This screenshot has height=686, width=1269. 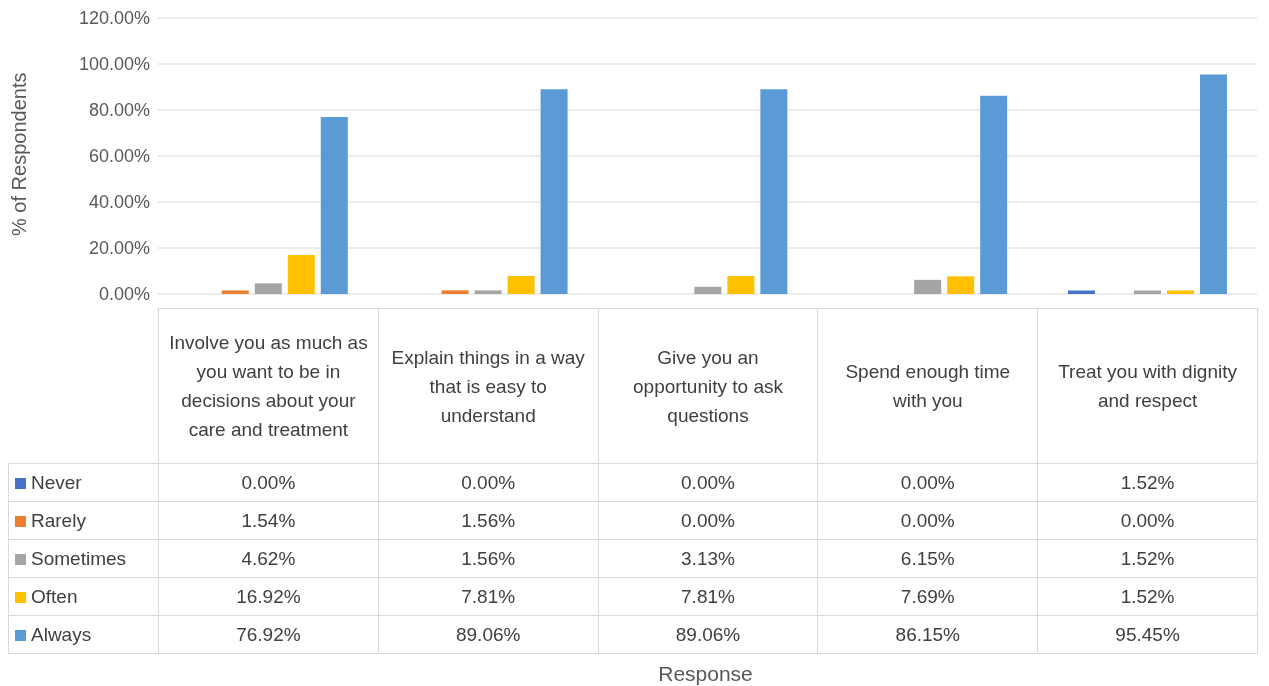 I want to click on data-label: 3.13%, so click(x=708, y=558).